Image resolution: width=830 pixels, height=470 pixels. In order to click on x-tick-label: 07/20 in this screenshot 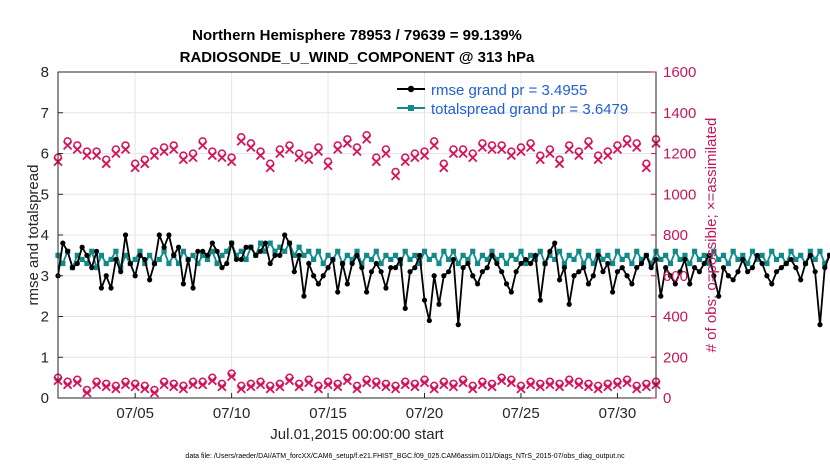, I will do `click(425, 413)`.